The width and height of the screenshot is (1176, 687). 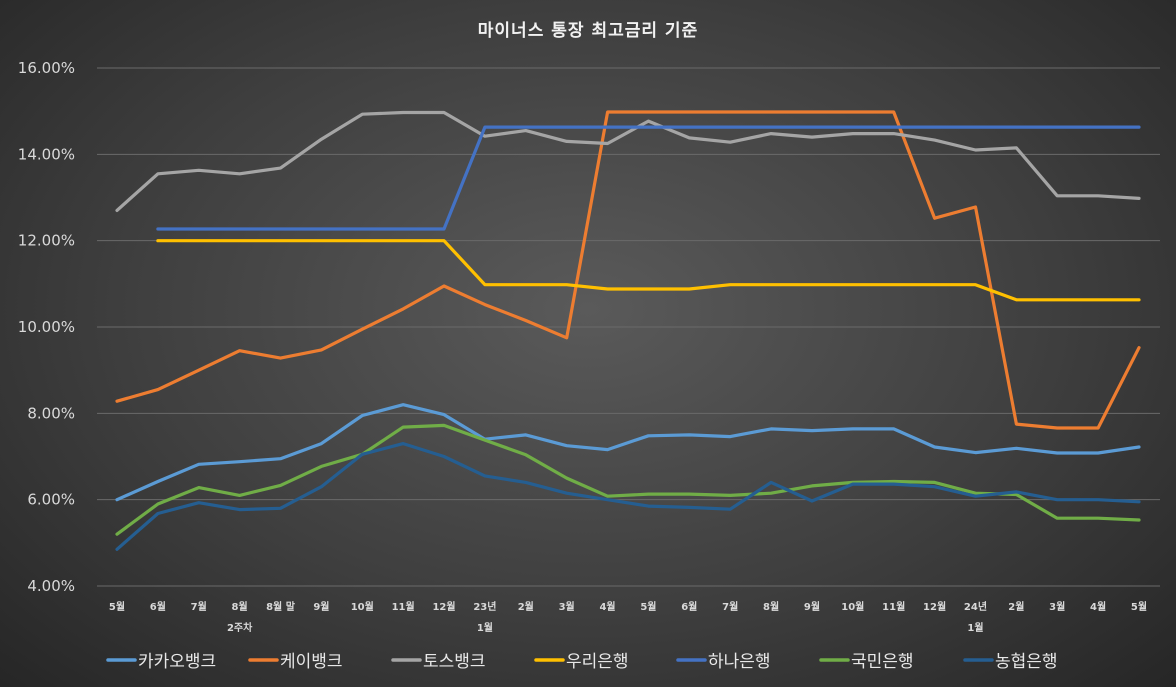 I want to click on legend-label: 카카오뱅크, so click(x=177, y=662).